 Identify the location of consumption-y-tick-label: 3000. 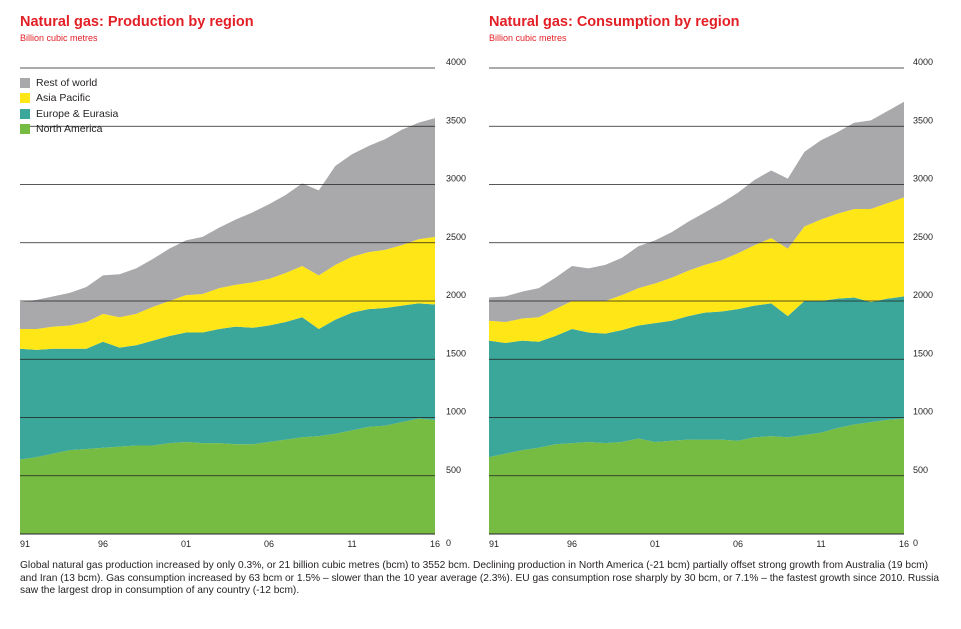
(923, 179).